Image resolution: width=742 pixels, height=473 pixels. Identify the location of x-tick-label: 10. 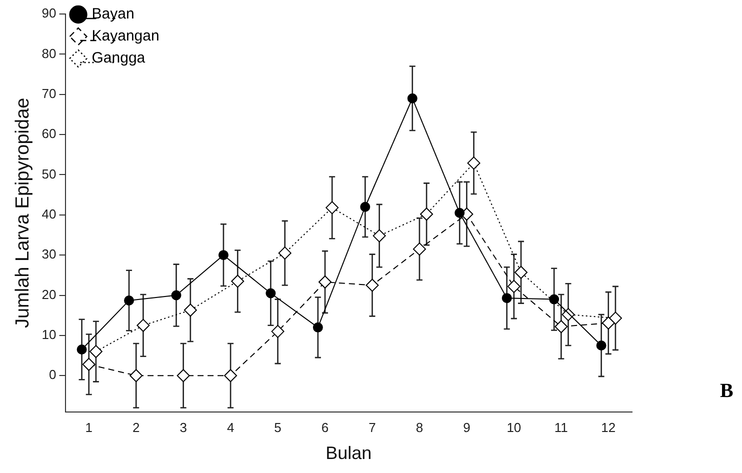
(514, 428).